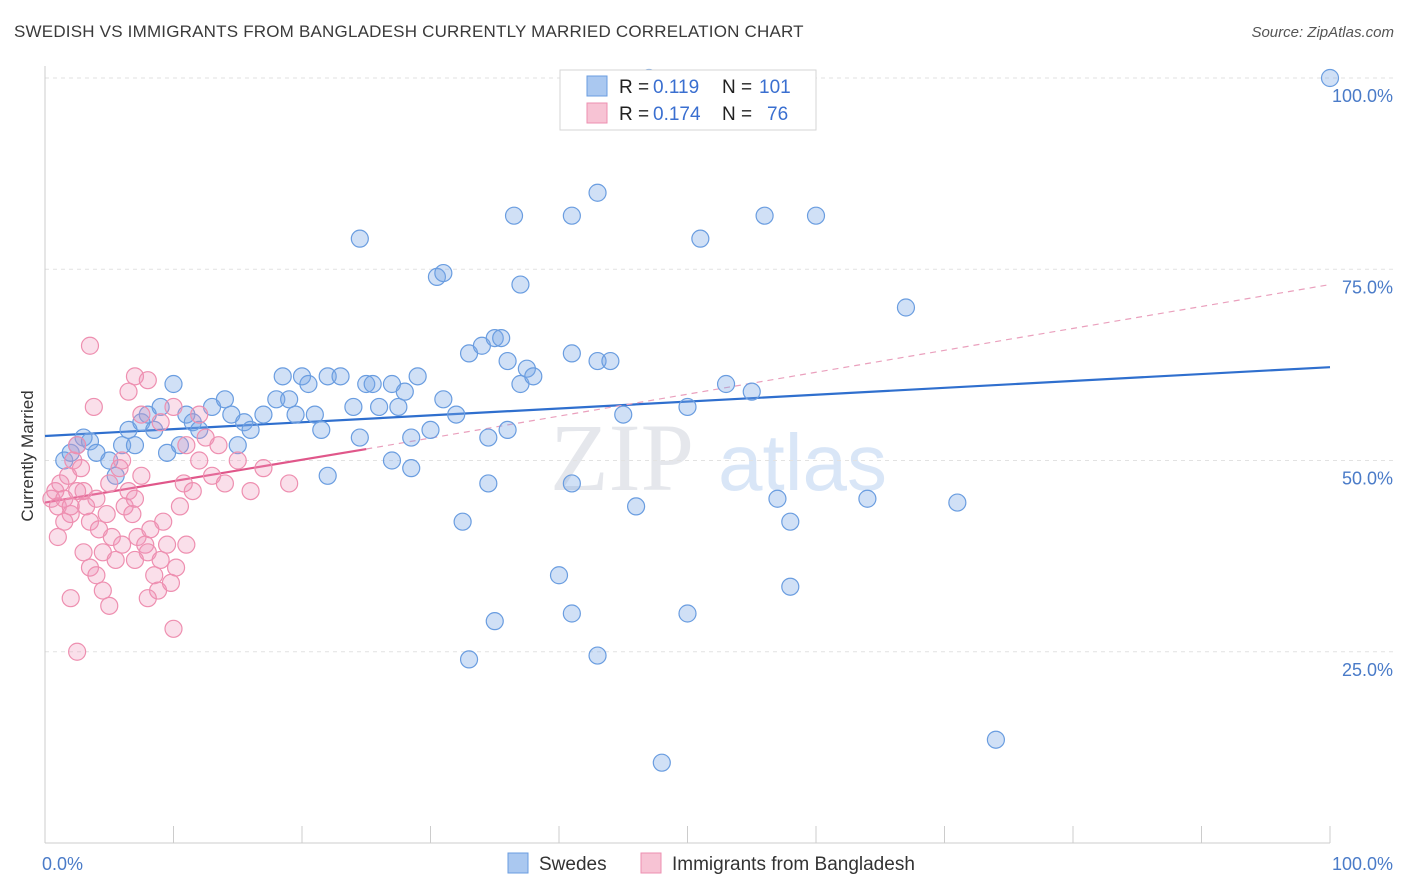 The width and height of the screenshot is (1406, 892). What do you see at coordinates (573, 864) in the screenshot?
I see `series-legend-swedes: Swedes` at bounding box center [573, 864].